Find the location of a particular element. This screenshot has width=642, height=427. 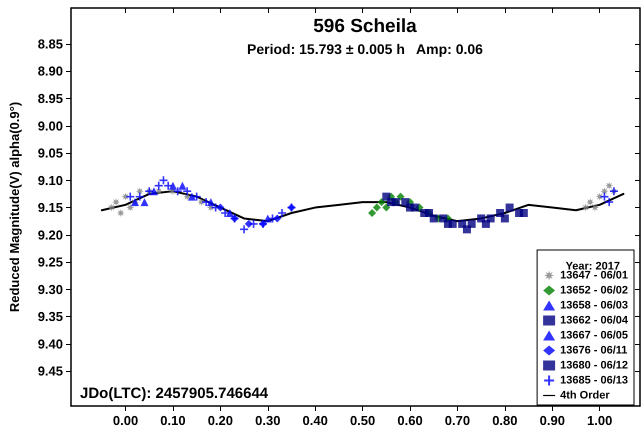

y-tick-label: 8.95 is located at coordinates (50, 98).